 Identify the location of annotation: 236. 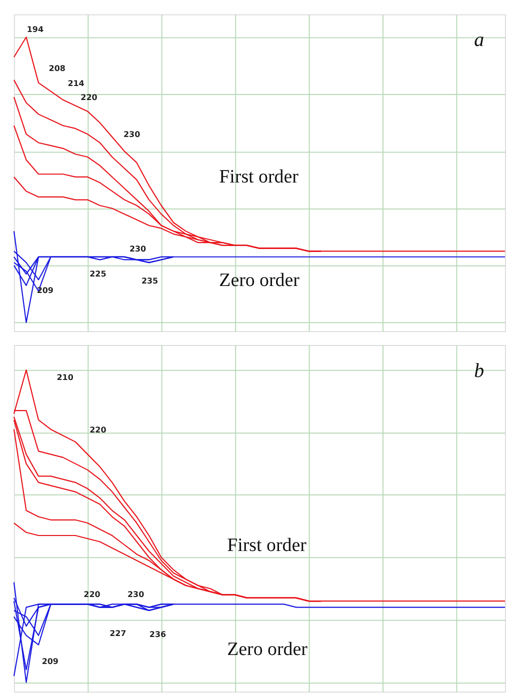
(157, 634).